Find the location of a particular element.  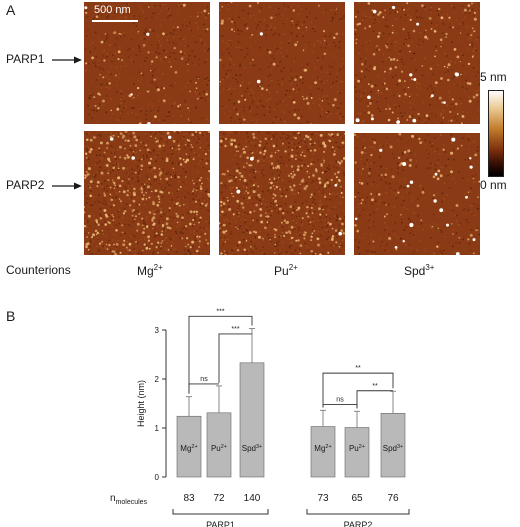

colorbar-min-label: 0 nm is located at coordinates (493, 185).